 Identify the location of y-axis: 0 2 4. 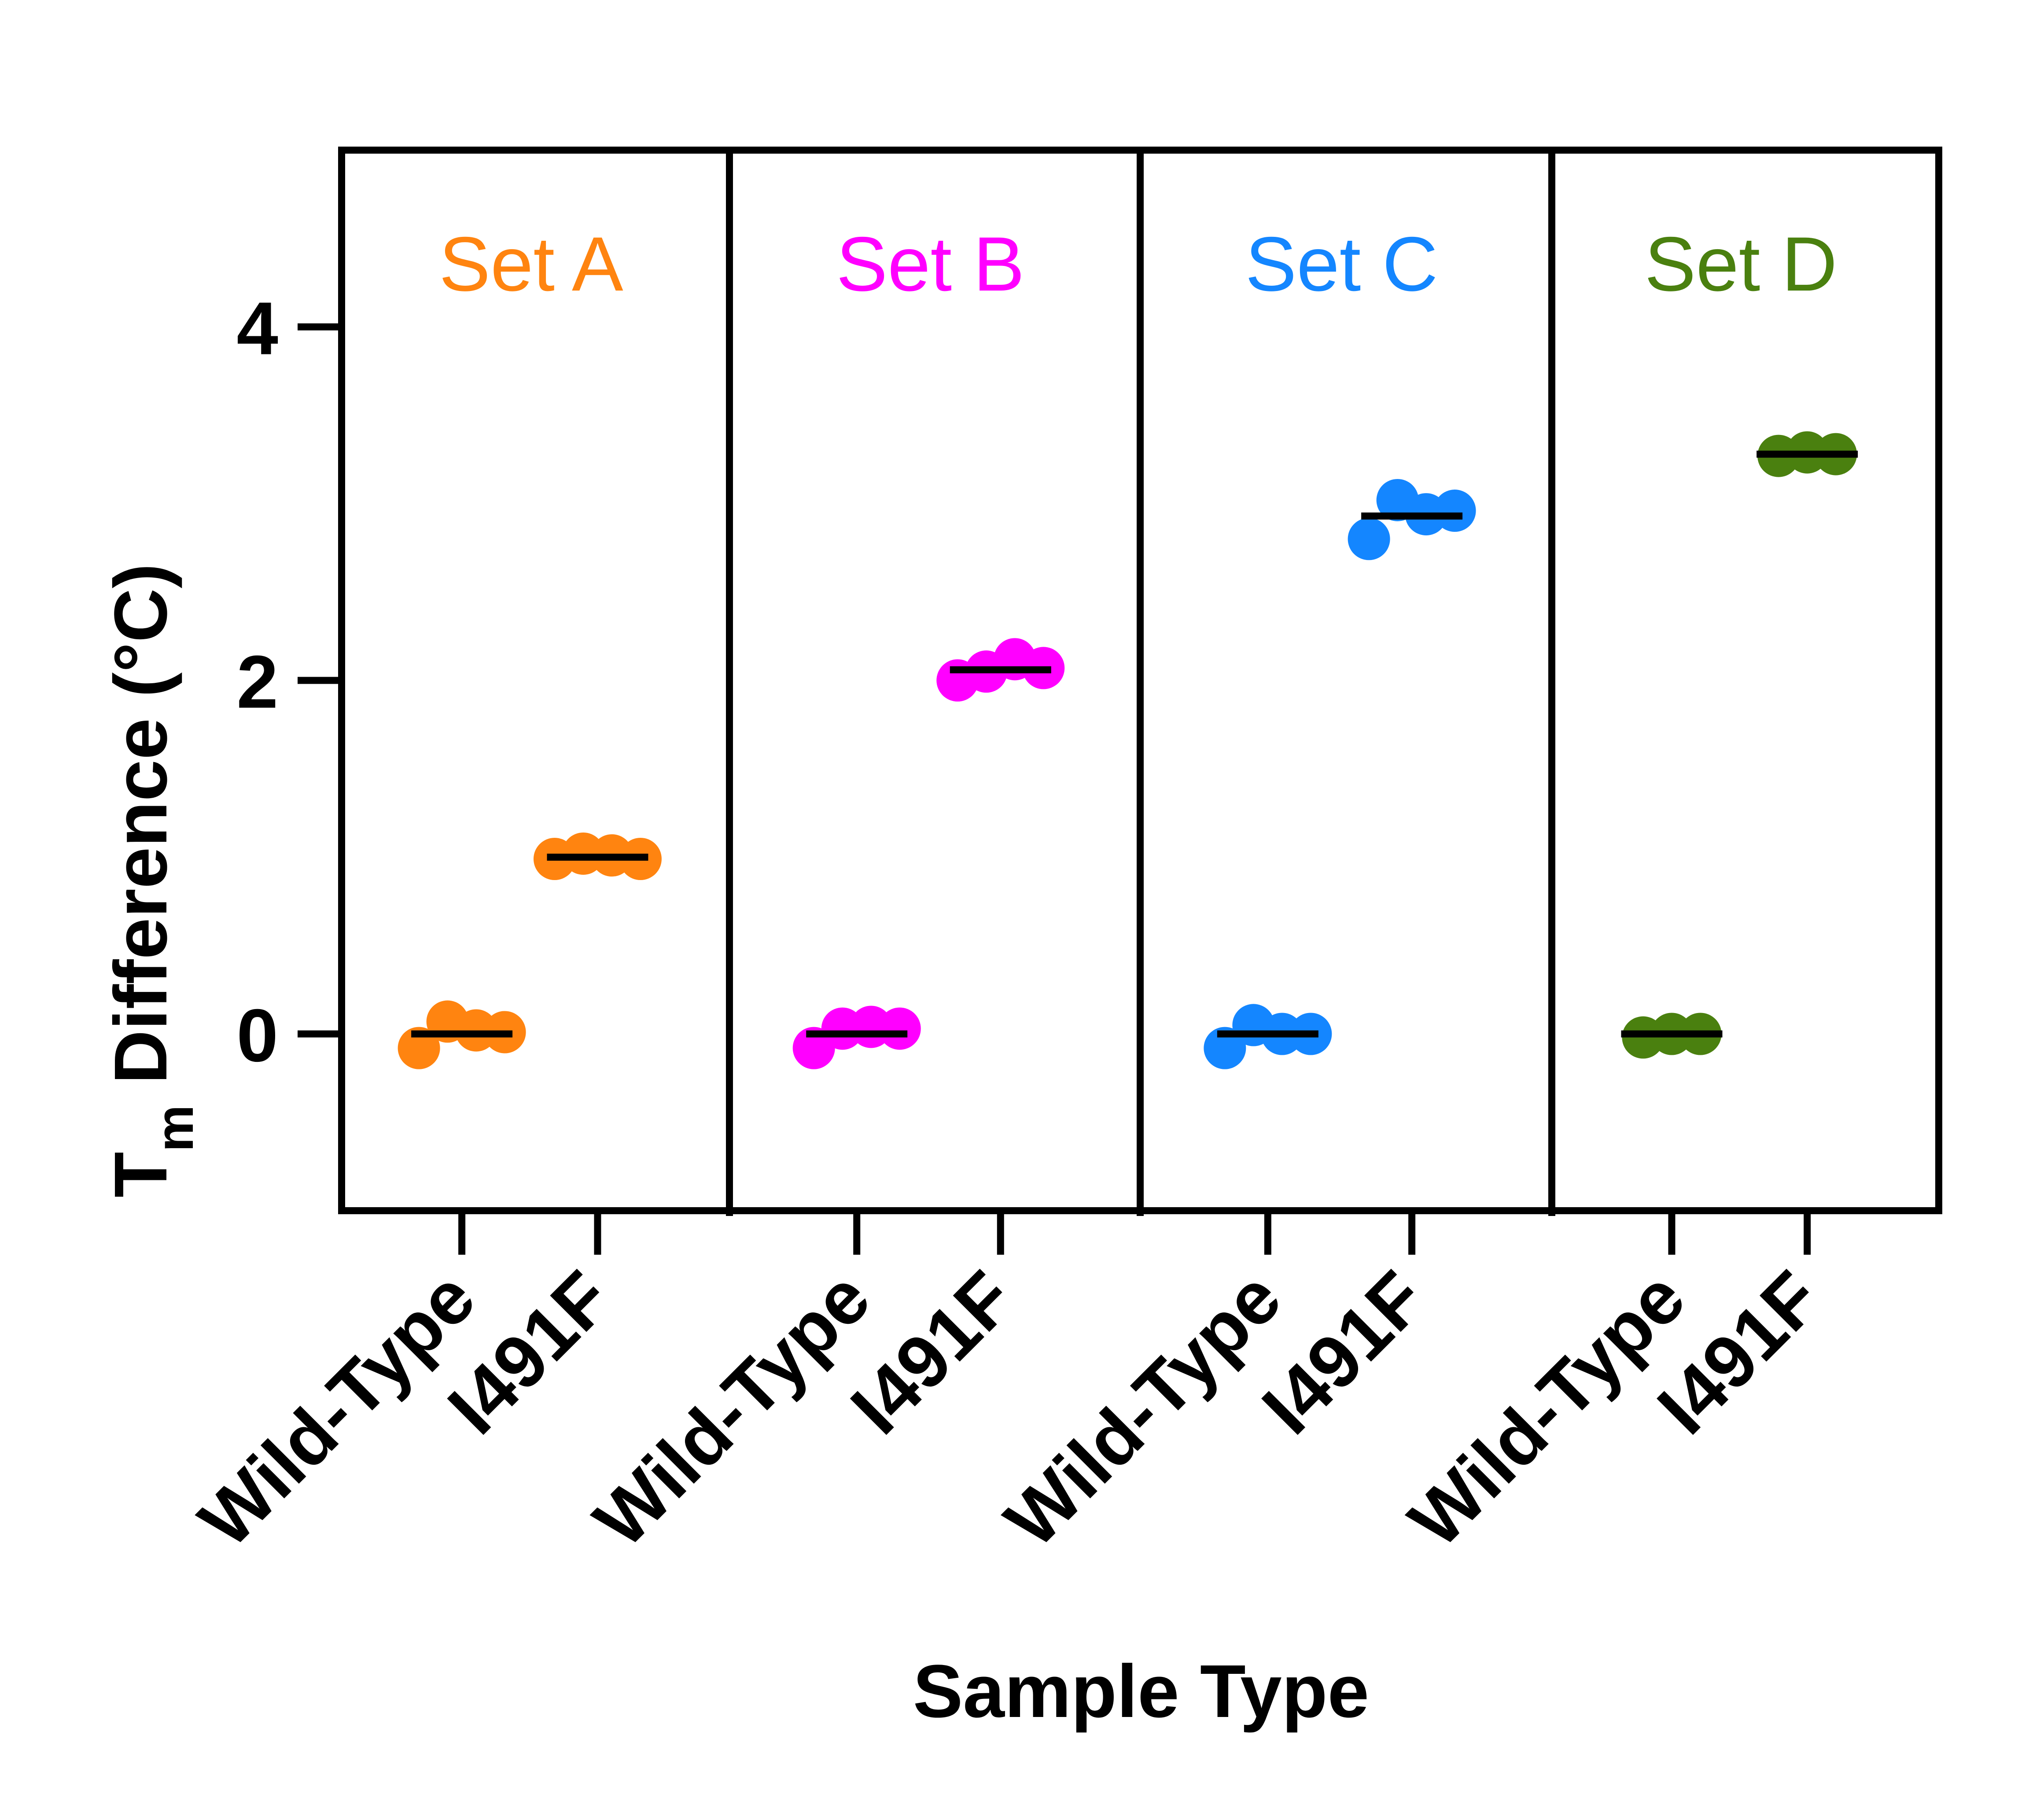
(289, 682).